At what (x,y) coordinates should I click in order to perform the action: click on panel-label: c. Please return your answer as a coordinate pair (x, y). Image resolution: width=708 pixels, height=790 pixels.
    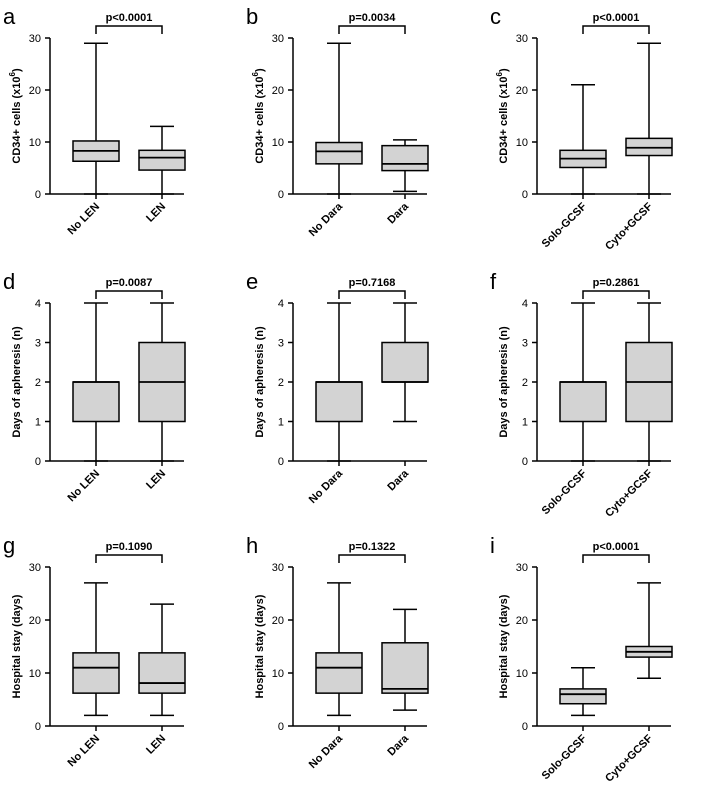
    Looking at the image, I should click on (495, 16).